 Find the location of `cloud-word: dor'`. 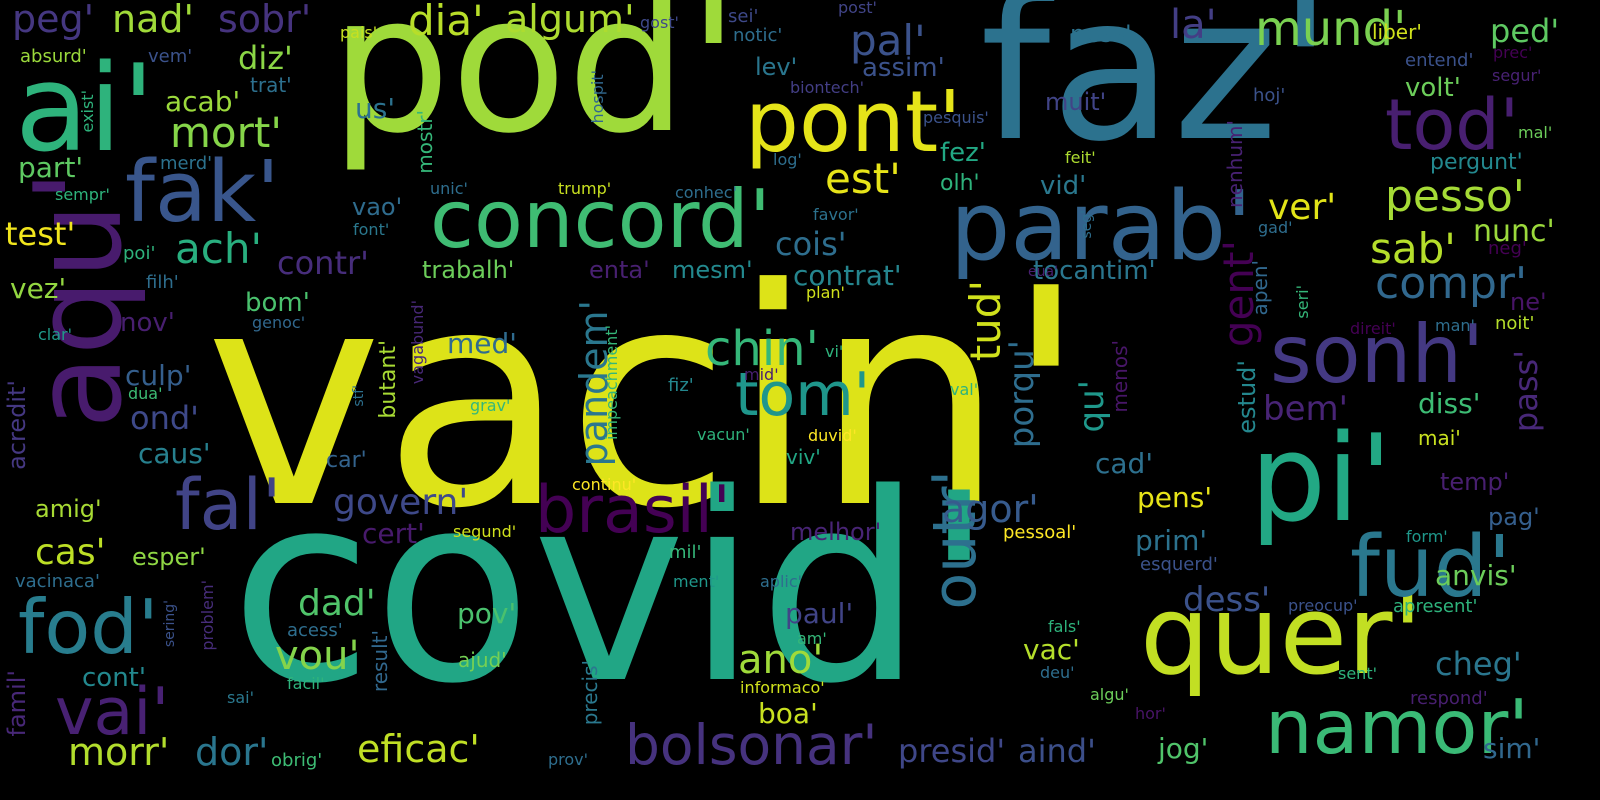

cloud-word: dor' is located at coordinates (232, 752).